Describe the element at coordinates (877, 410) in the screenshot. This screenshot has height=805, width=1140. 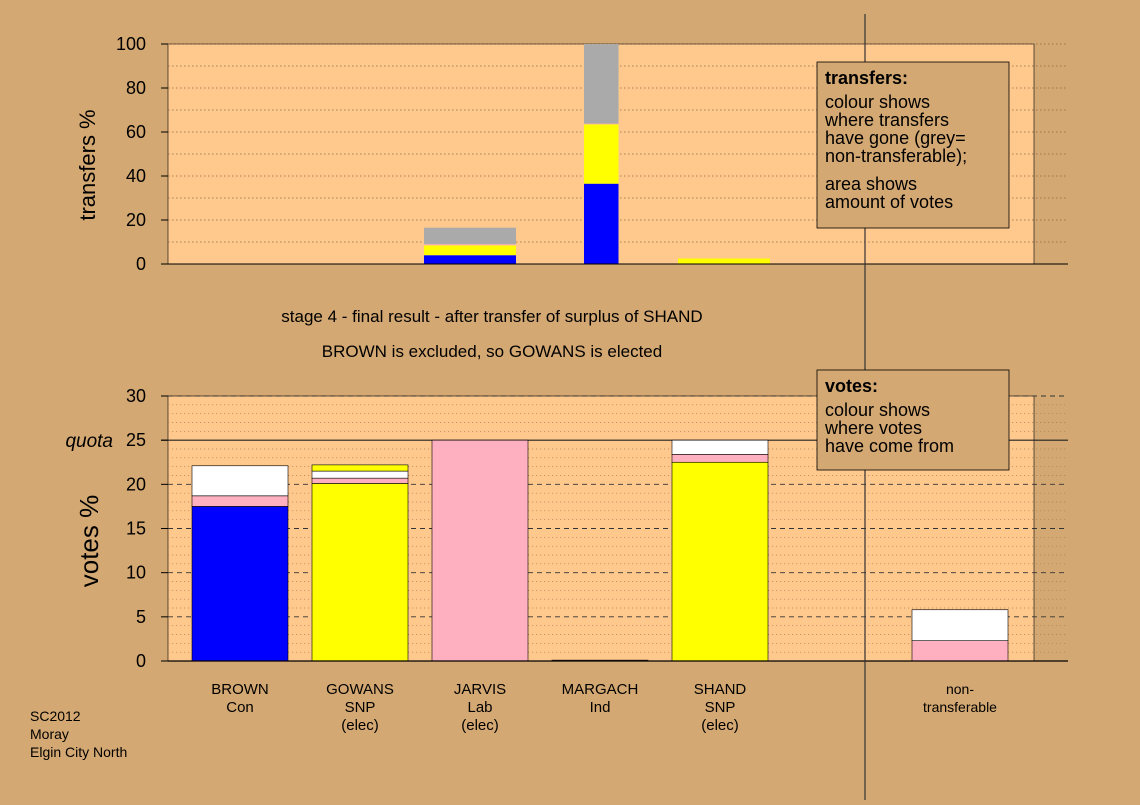
I see `votes-legend-line: colour shows` at that location.